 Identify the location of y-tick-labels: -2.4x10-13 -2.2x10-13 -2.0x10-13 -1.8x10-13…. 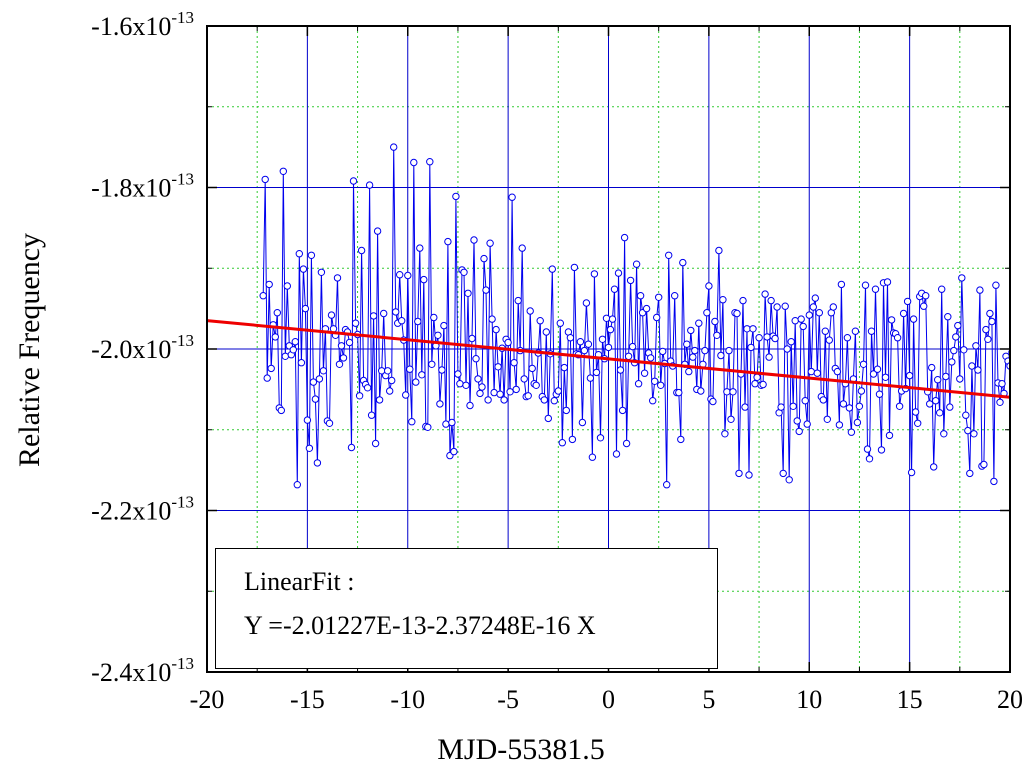
(142, 347).